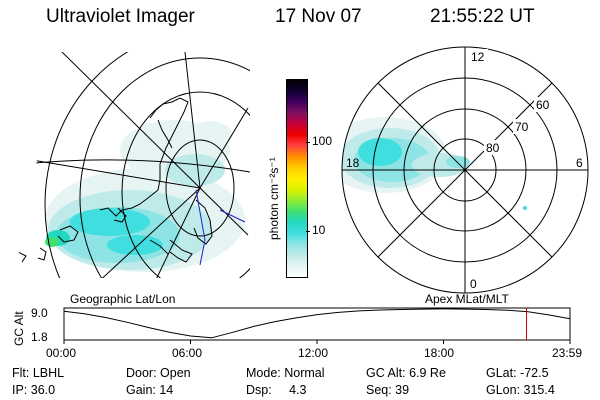 The height and width of the screenshot is (400, 600). What do you see at coordinates (34, 390) in the screenshot?
I see `info-ip: IP: 36.0` at bounding box center [34, 390].